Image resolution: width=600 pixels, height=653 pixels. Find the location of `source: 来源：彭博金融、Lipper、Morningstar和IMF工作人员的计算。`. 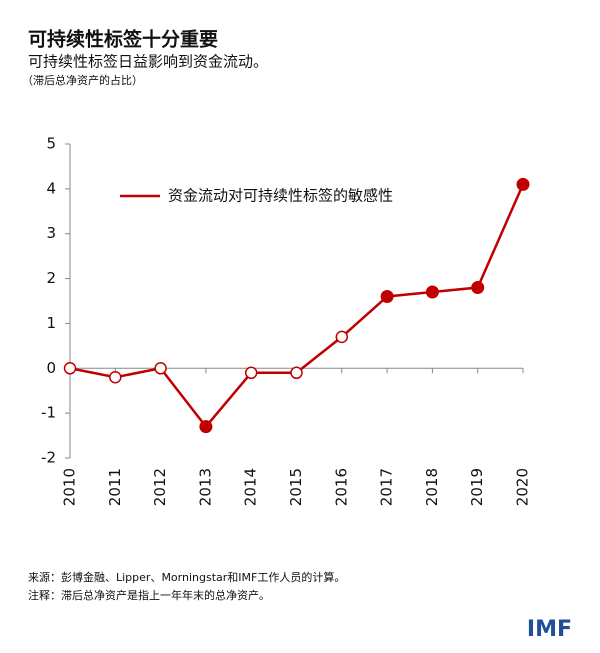

source: 来源：彭博金融、Lipper、Morningstar和IMF工作人员的计算。 is located at coordinates (186, 577).